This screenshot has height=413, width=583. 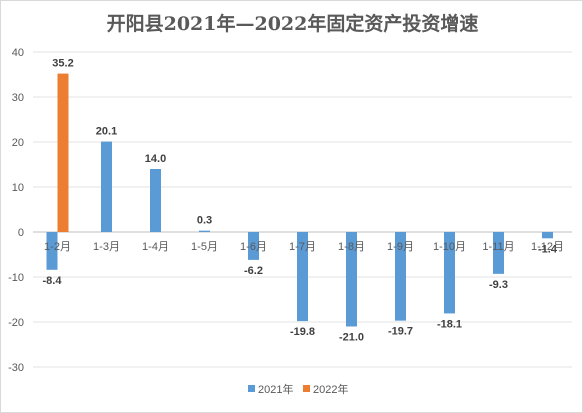 What do you see at coordinates (351, 247) in the screenshot?
I see `x-category-label: 1-8月` at bounding box center [351, 247].